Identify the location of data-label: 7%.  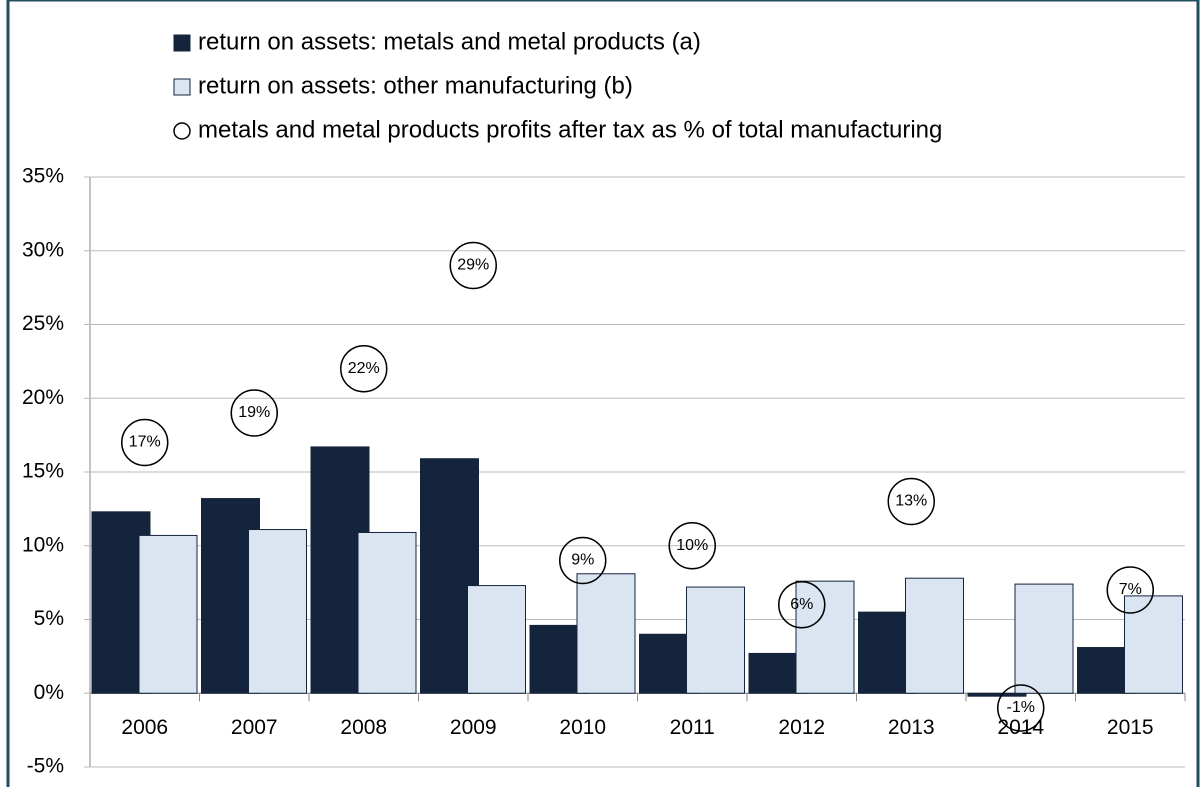
(1130, 589).